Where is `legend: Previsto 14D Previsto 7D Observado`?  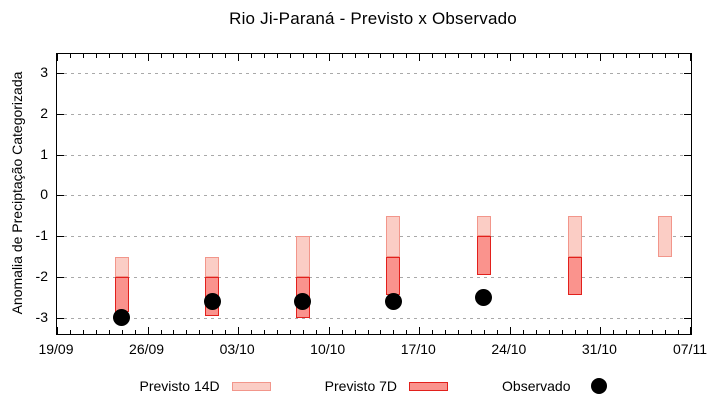 legend: Previsto 14D Previsto 7D Observado is located at coordinates (373, 386).